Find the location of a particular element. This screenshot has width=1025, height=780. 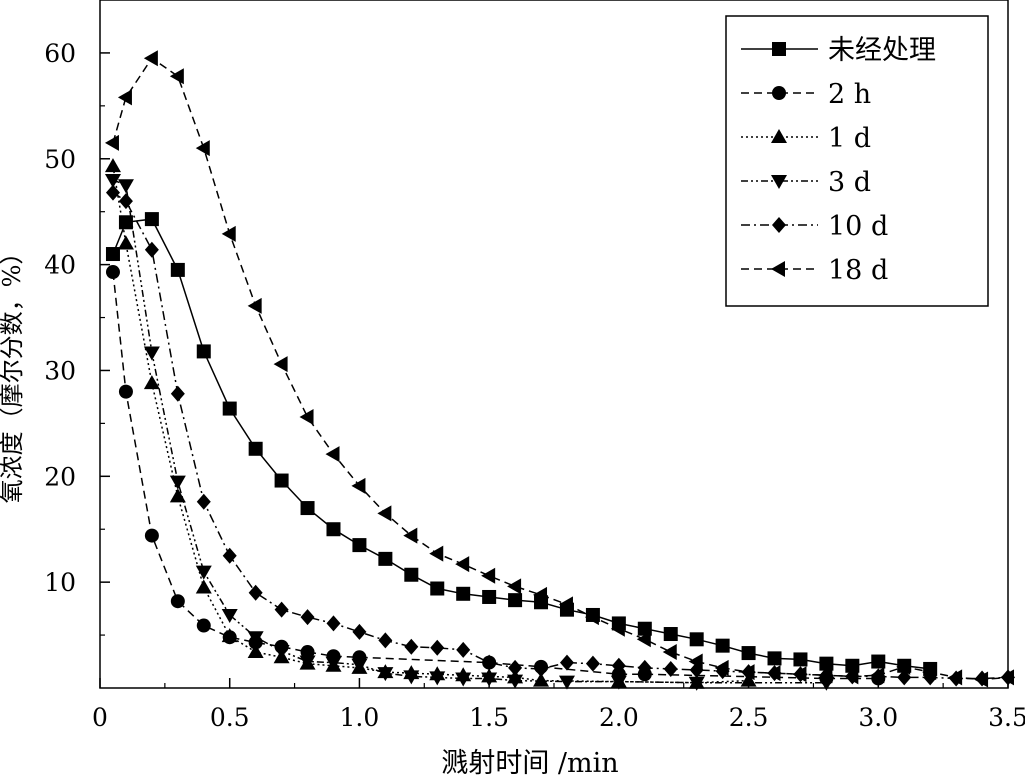

legend-item: 2 h is located at coordinates (806, 94).